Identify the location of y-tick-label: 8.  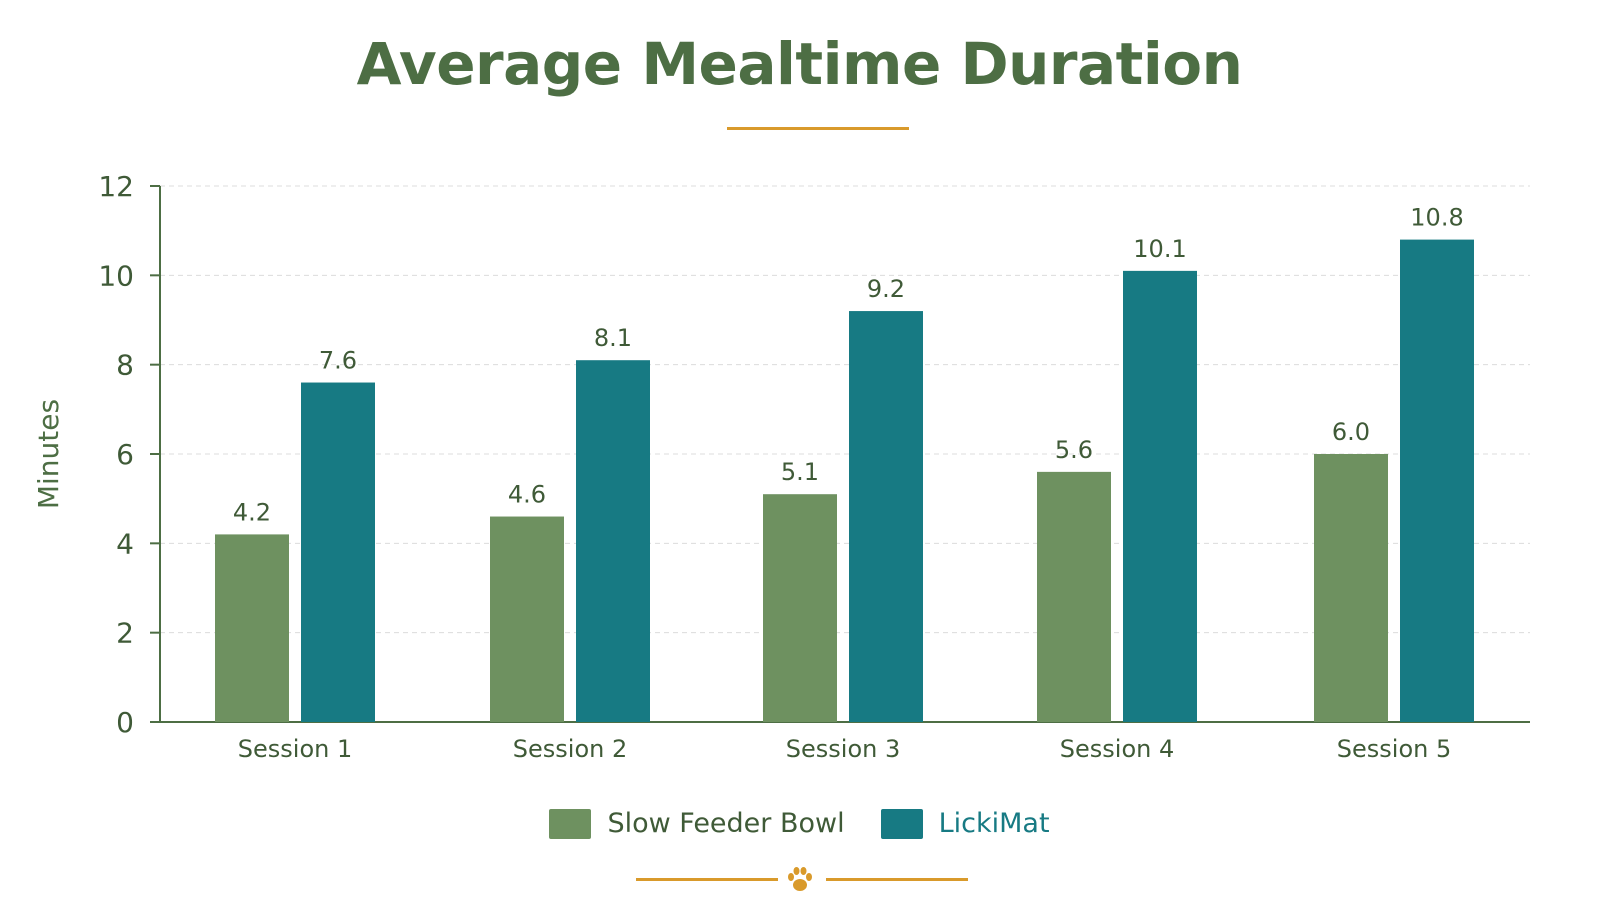
(125, 365).